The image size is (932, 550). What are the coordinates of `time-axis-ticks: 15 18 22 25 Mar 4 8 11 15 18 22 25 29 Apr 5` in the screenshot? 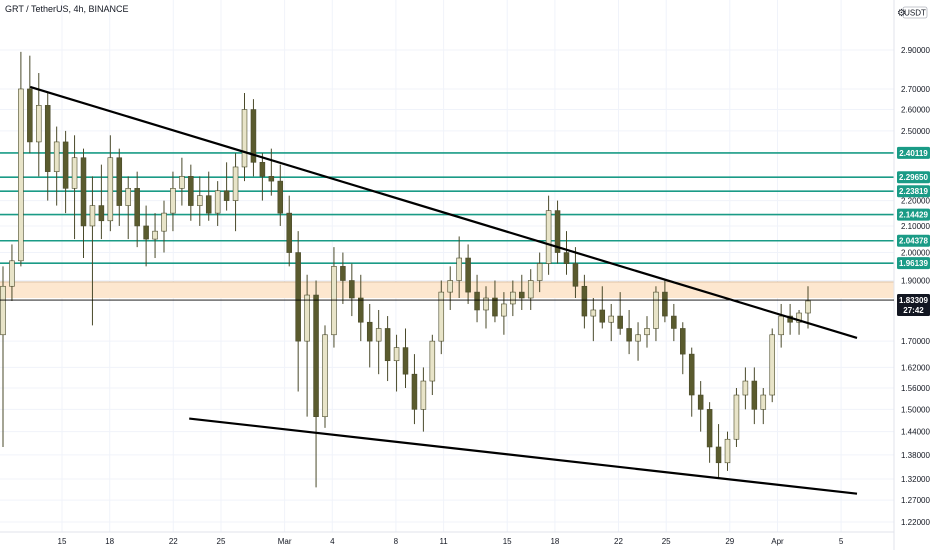 It's located at (451, 541).